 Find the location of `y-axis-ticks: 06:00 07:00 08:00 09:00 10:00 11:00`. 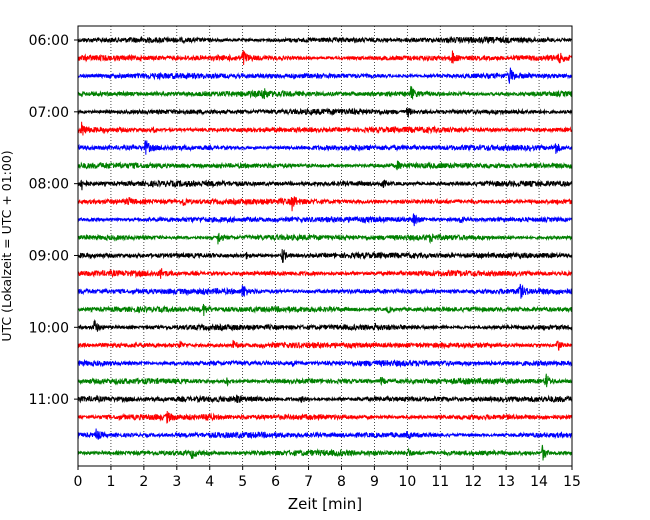

y-axis-ticks: 06:00 07:00 08:00 09:00 10:00 11:00 is located at coordinates (53, 220).